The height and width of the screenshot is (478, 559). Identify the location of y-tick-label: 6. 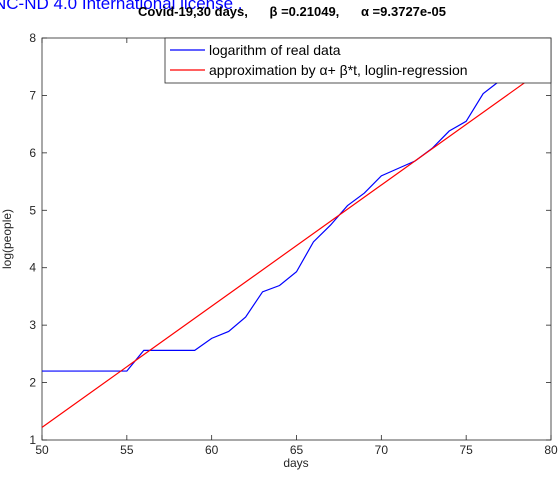
(32, 153).